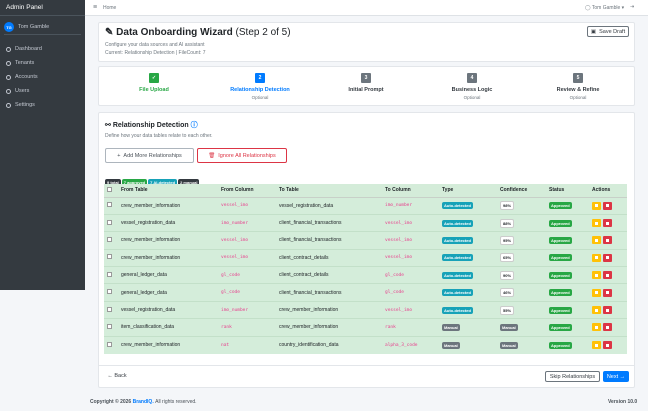 The image size is (648, 411). I want to click on ignore-button: 🗑 Ignore All Relationships, so click(242, 155).